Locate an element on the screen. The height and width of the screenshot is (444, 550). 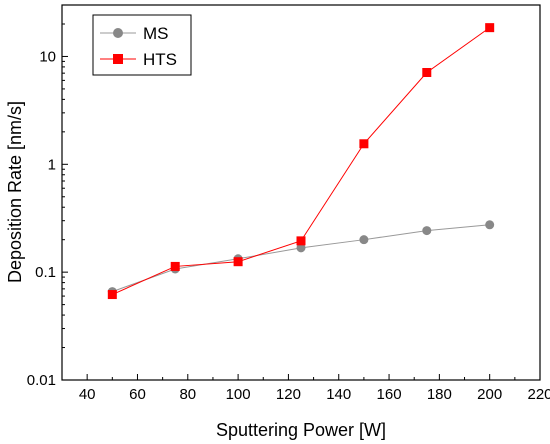
y-tick-label-10: 10 is located at coordinates (47, 56).